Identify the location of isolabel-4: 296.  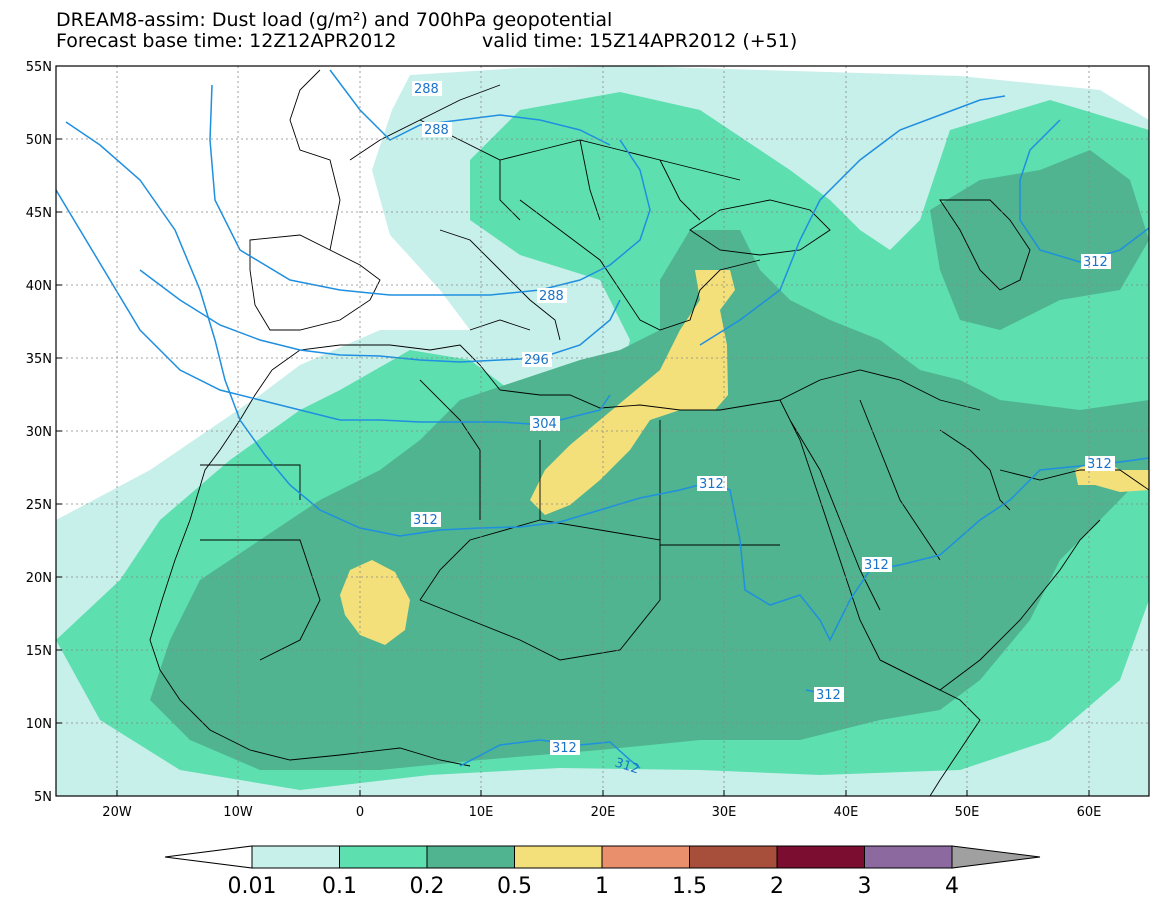
(536, 360).